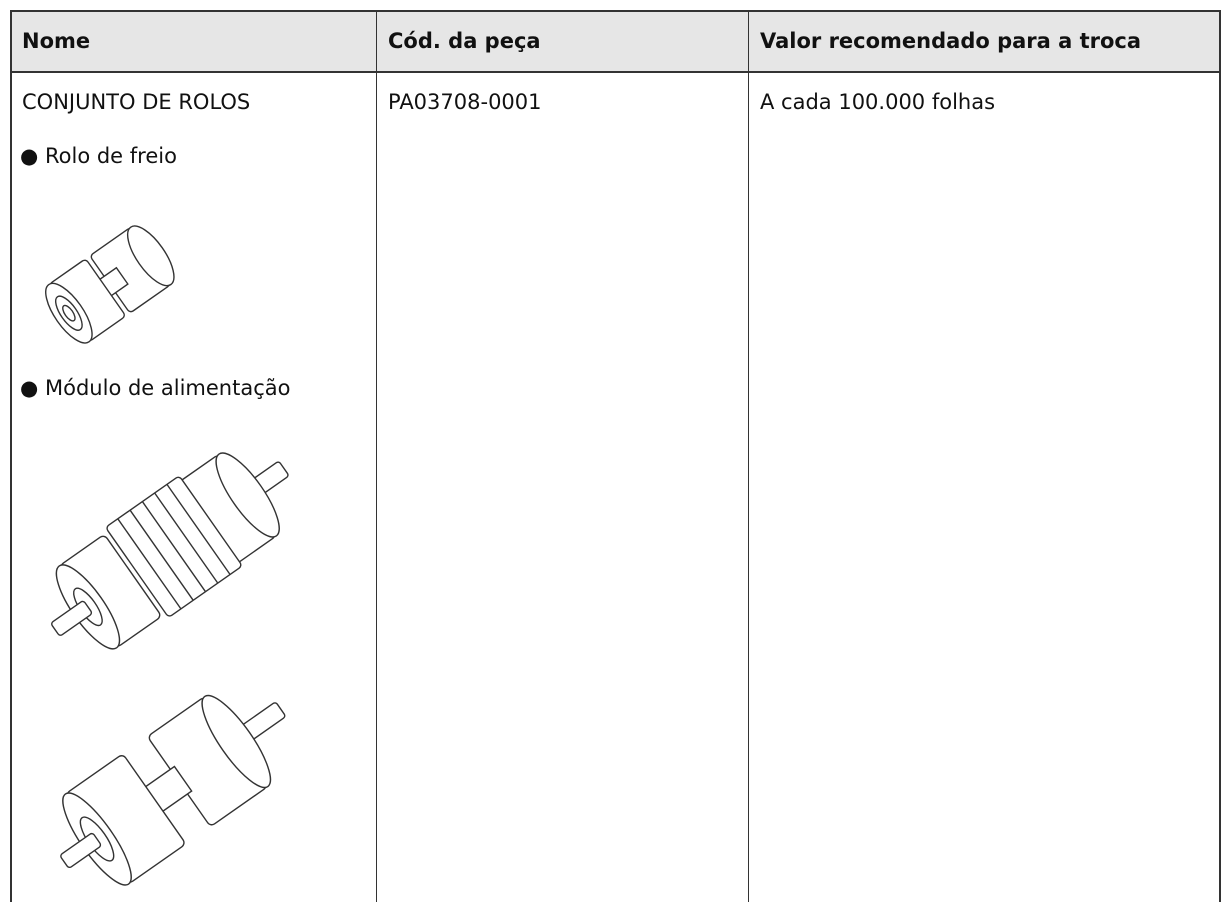 Image resolution: width=1231 pixels, height=902 pixels. Describe the element at coordinates (170, 551) in the screenshot. I see `feed-module-image` at that location.